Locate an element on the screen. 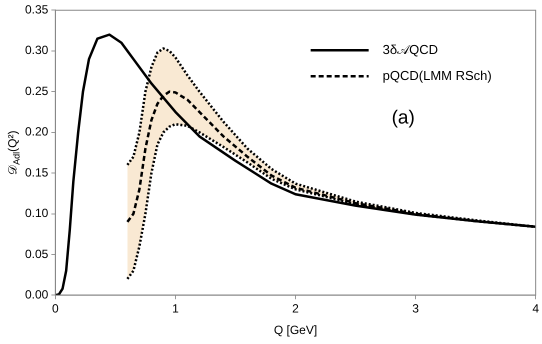 Image resolution: width=542 pixels, height=344 pixels. legend-label: pQCD(LMM RSch) is located at coordinates (437, 75).